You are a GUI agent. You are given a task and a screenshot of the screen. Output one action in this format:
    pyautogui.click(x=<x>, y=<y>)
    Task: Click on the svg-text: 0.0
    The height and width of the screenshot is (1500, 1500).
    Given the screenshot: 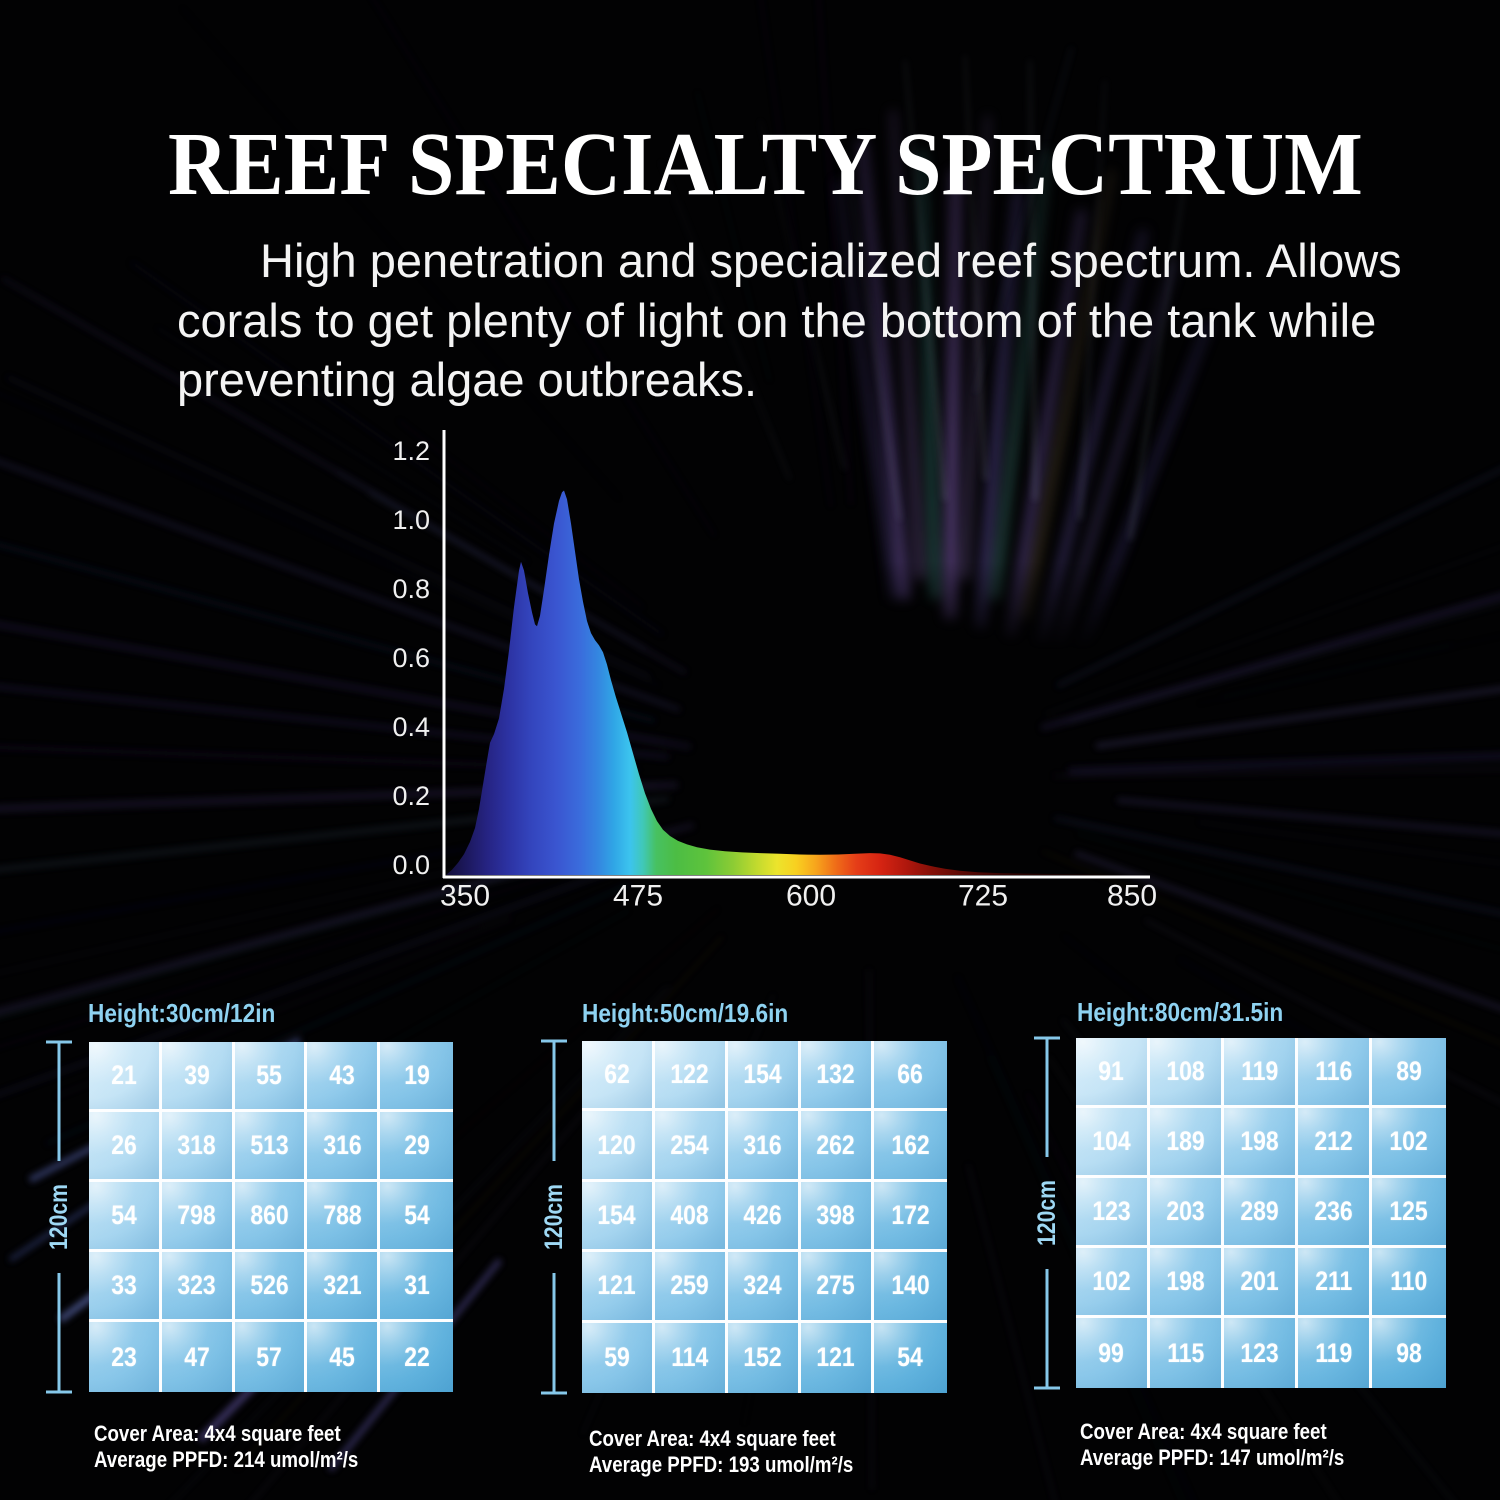 What is the action you would take?
    pyautogui.click(x=411, y=865)
    